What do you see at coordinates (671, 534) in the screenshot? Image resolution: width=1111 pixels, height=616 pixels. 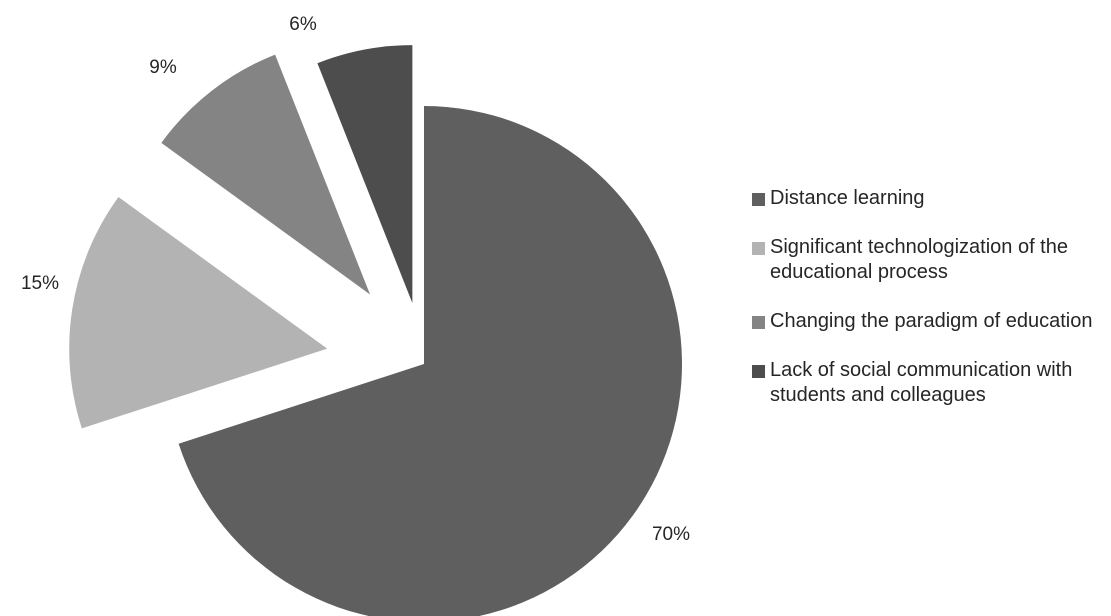 I see `slice-data-label-1: 70%` at bounding box center [671, 534].